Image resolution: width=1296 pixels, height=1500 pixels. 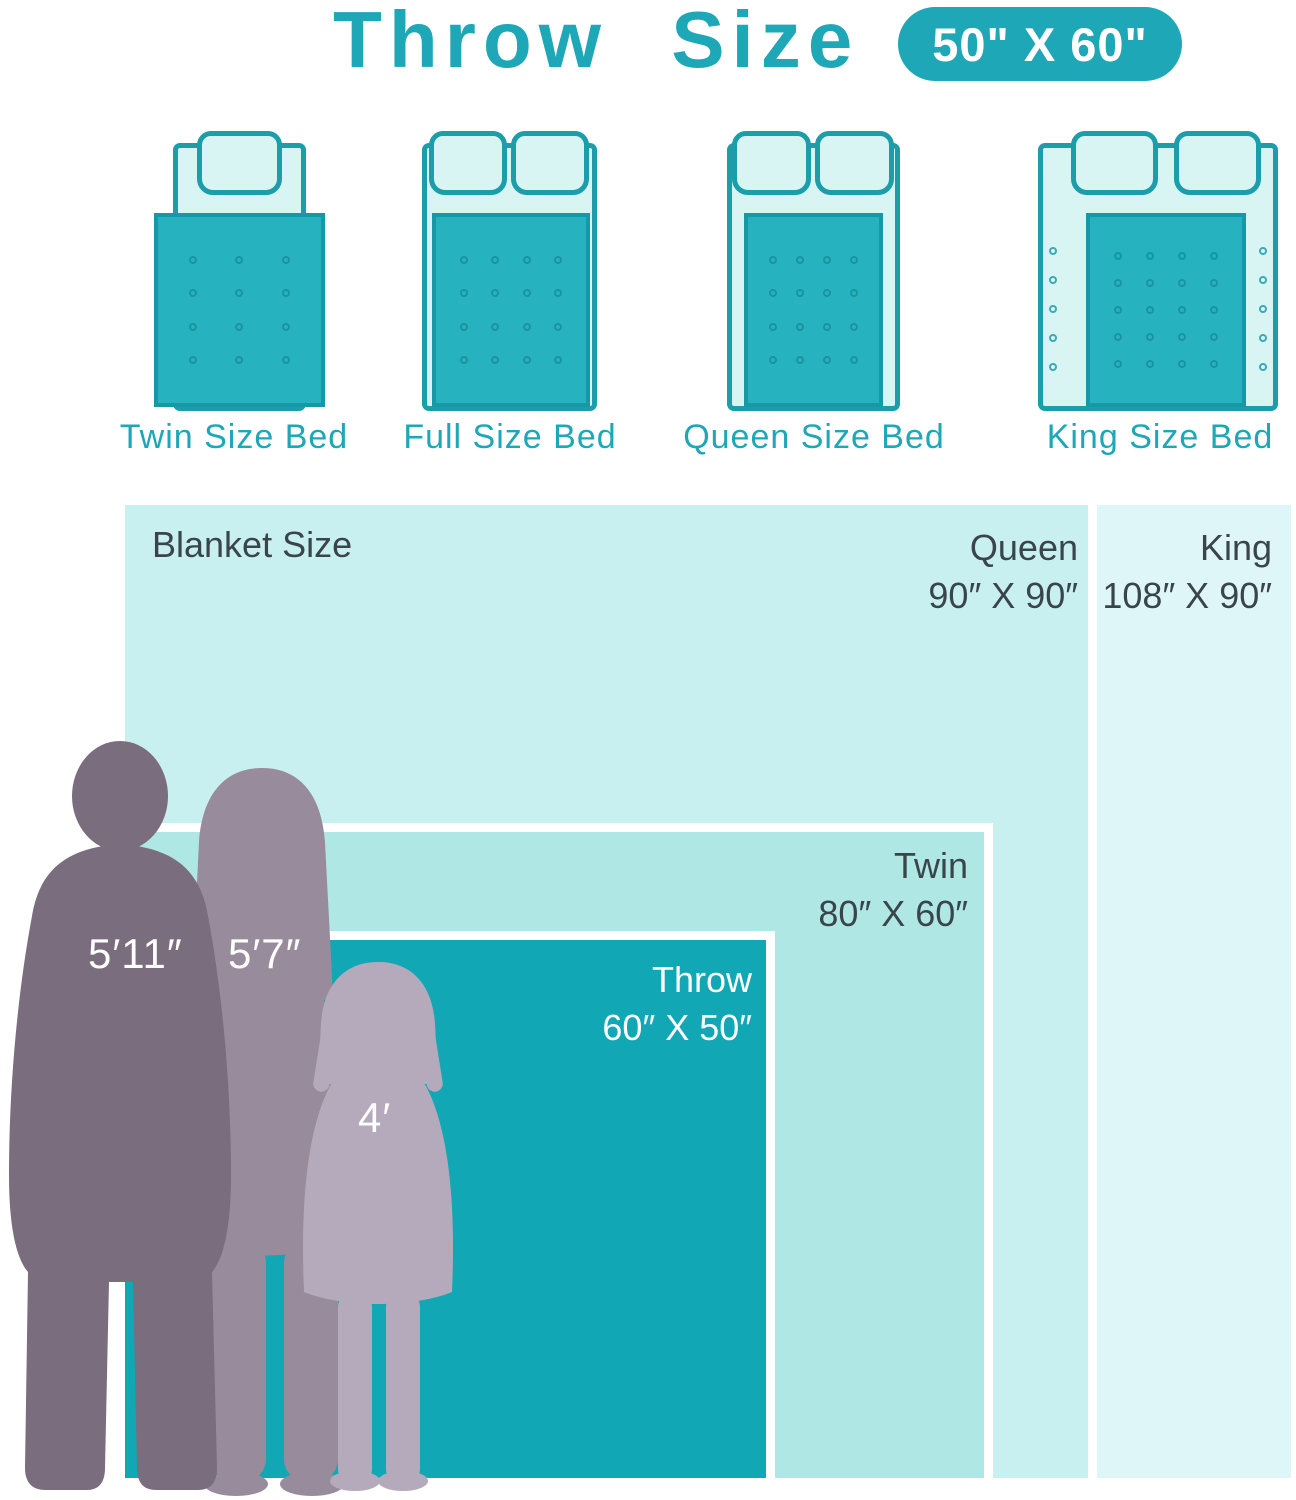 What do you see at coordinates (1187, 595) in the screenshot?
I see `size-dimensions: 108″ X 90″` at bounding box center [1187, 595].